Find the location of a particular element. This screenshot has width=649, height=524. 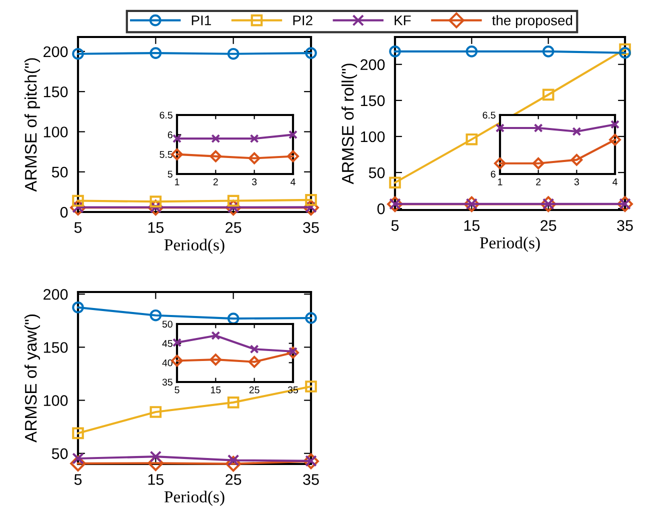

y-tick-label: 5.5 is located at coordinates (166, 154).